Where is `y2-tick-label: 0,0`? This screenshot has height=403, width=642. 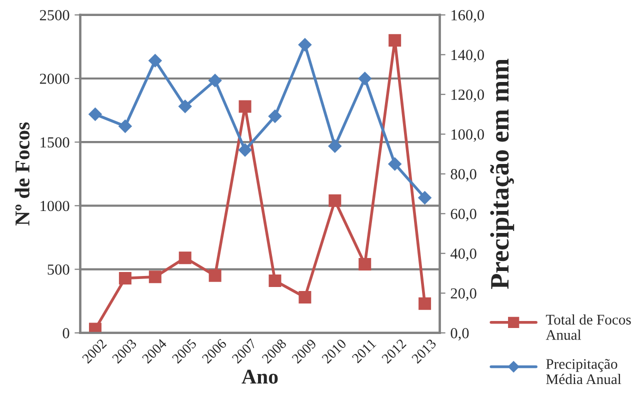 y2-tick-label: 0,0 is located at coordinates (459, 334).